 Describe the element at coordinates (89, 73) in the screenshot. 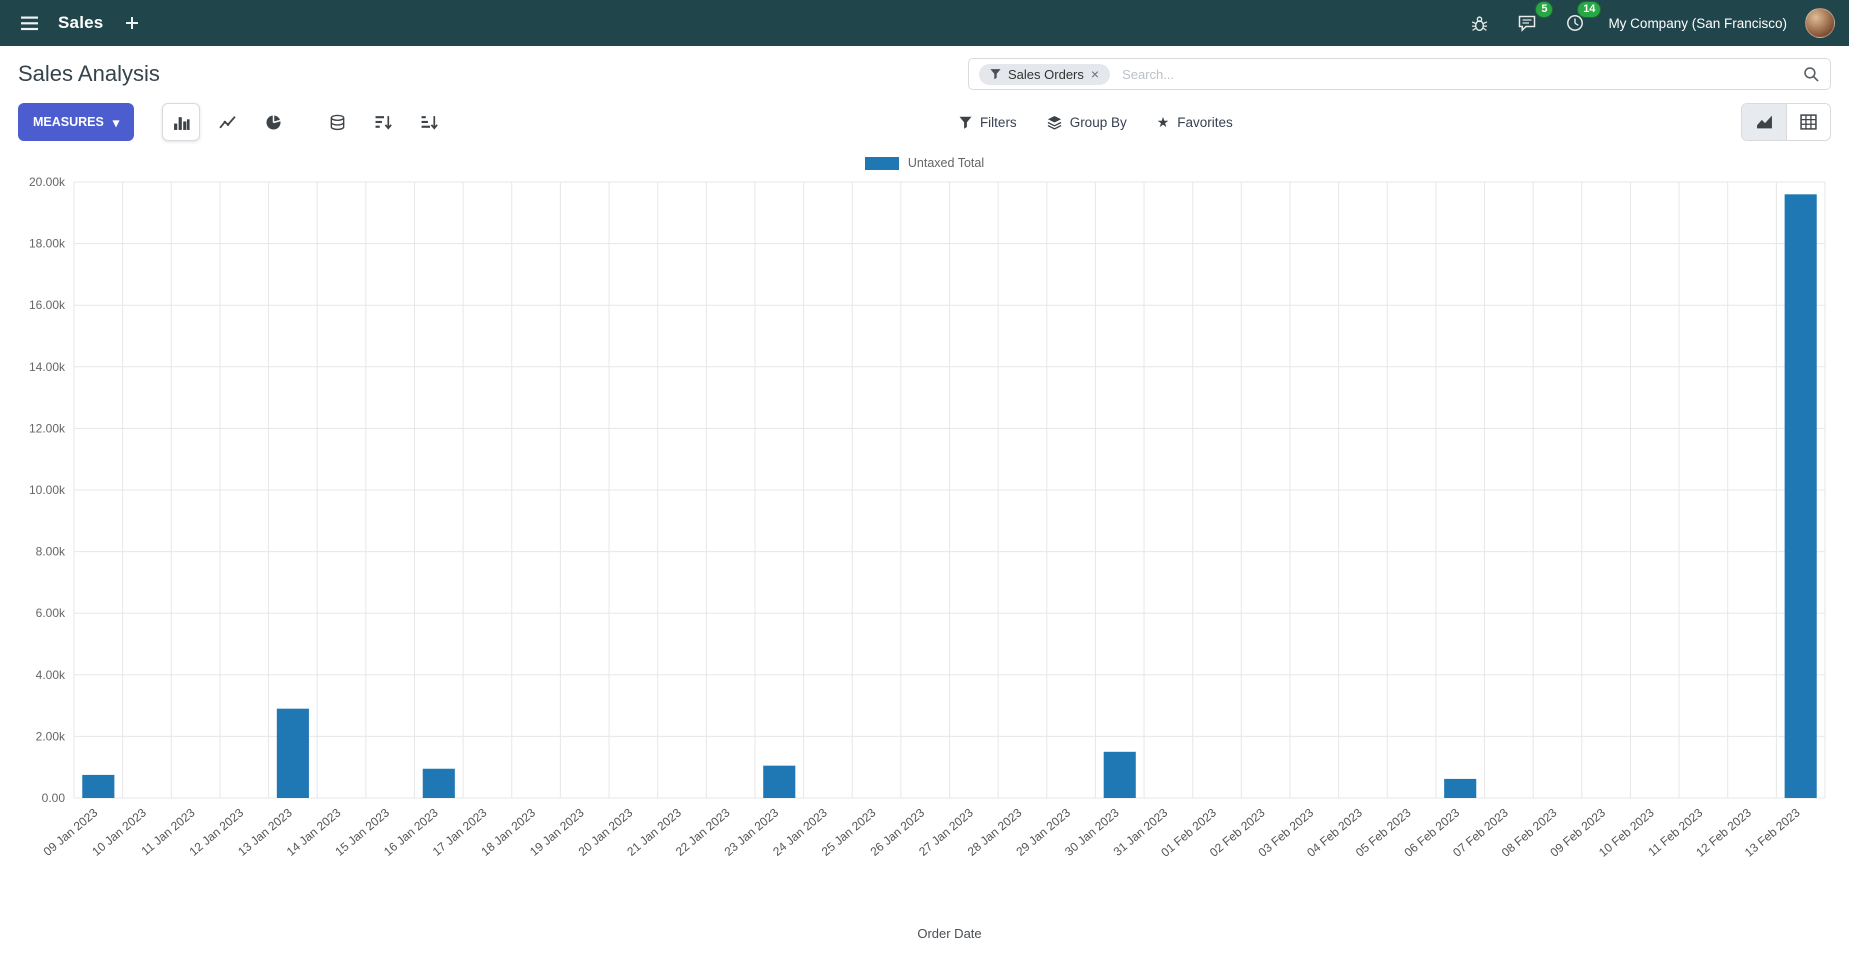

I see `page-title: Sales Analysis` at that location.